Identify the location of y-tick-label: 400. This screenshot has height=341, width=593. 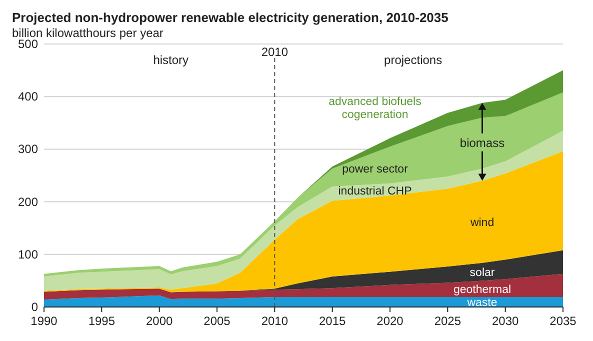
(28, 97).